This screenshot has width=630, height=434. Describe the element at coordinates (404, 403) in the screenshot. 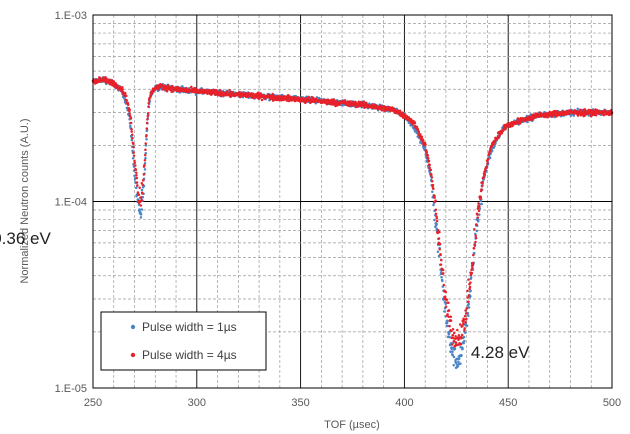

I see `x-tick-label: 400` at that location.